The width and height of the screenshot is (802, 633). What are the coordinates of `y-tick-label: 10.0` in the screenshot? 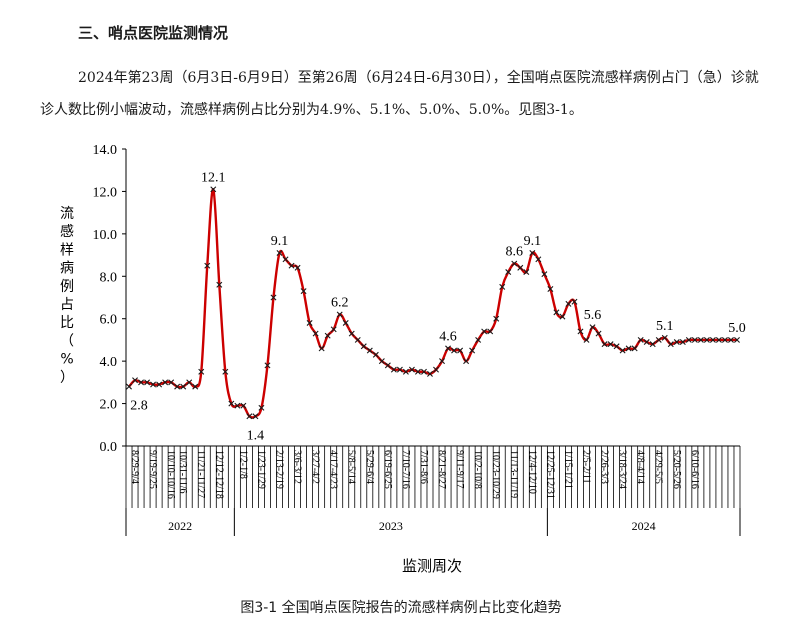 It's located at (105, 235).